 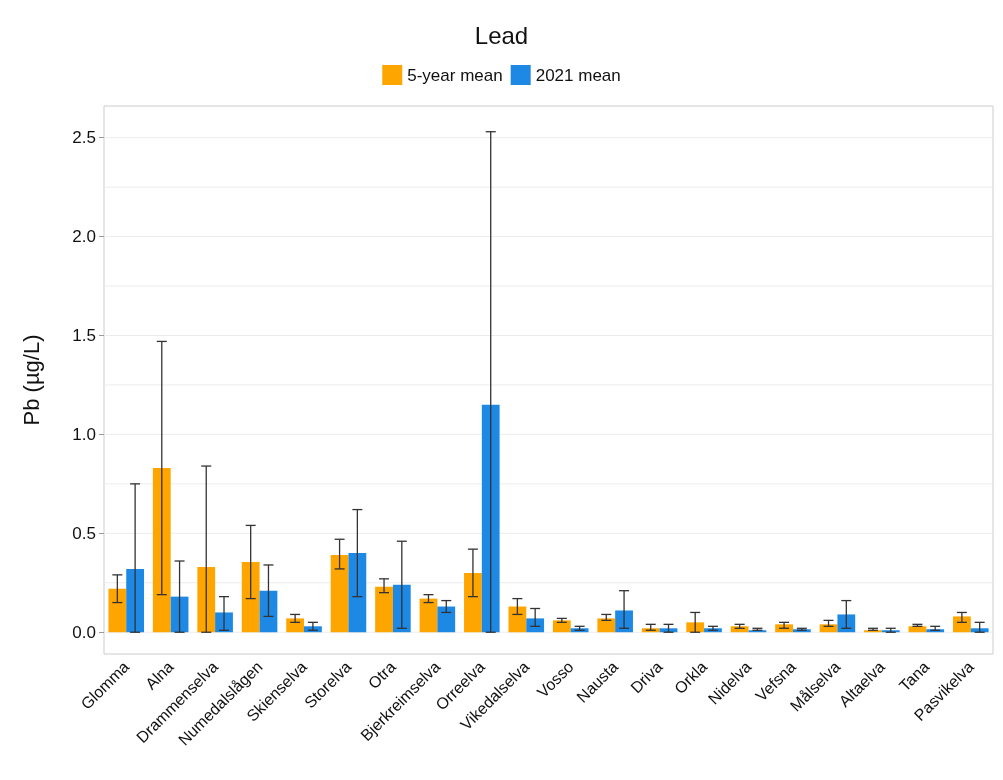 I want to click on y-tick-label: 0.0, so click(x=84, y=632).